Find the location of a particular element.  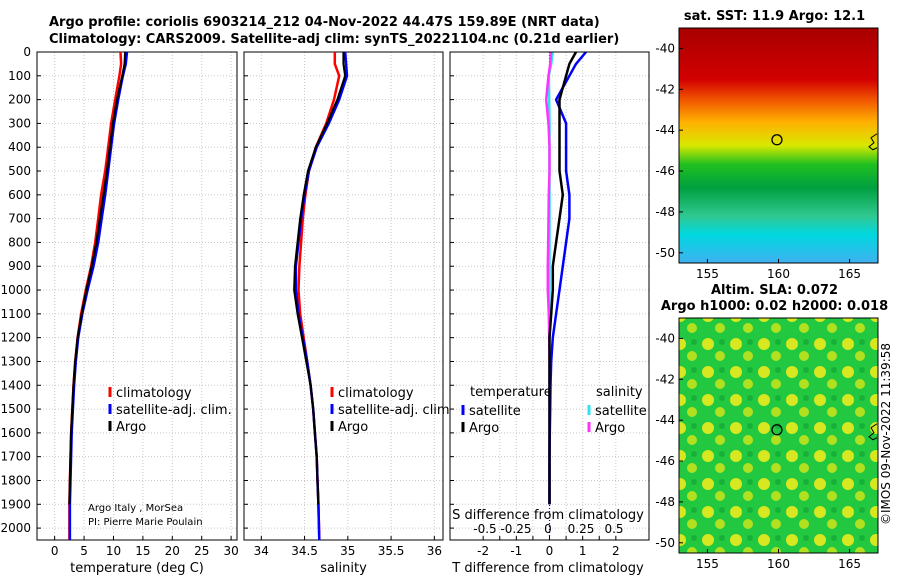

x-tick-label: 34.5 is located at coordinates (304, 551).